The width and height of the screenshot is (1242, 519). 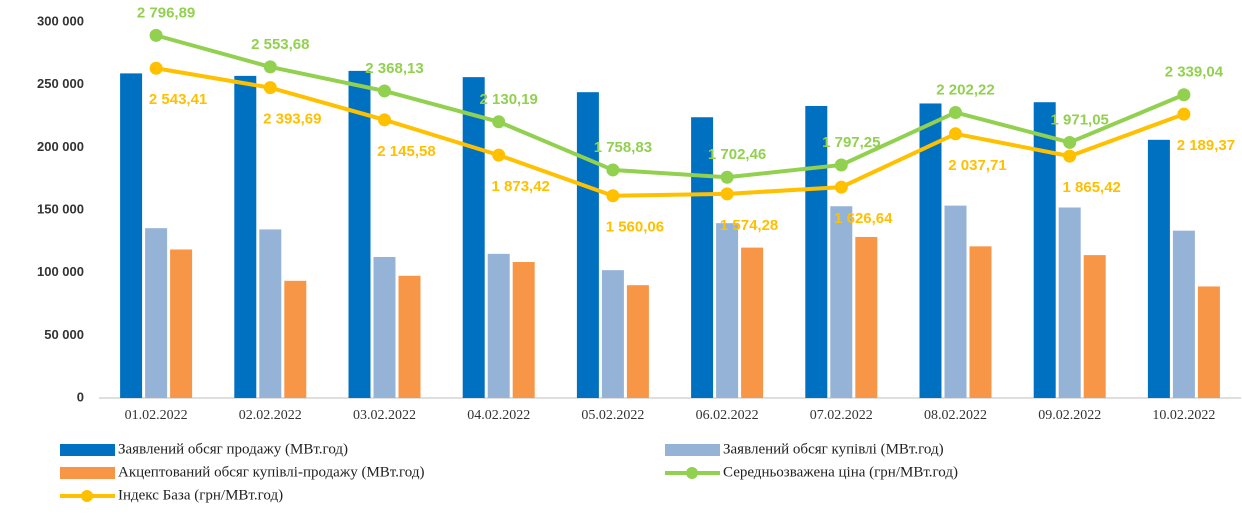 What do you see at coordinates (851, 142) in the screenshot?
I see `data-label: 1 797,25` at bounding box center [851, 142].